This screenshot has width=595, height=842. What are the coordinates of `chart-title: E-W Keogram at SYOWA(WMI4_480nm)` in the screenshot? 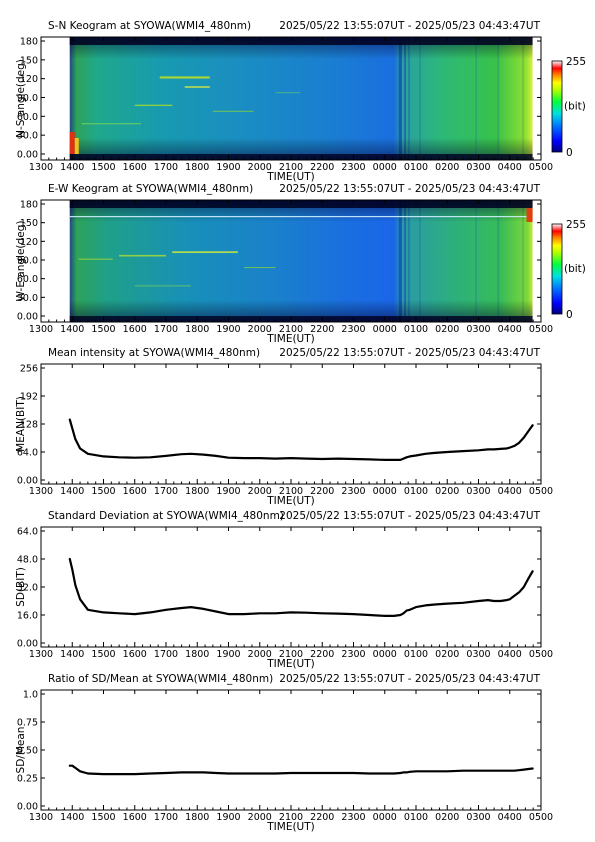 It's located at (150, 189).